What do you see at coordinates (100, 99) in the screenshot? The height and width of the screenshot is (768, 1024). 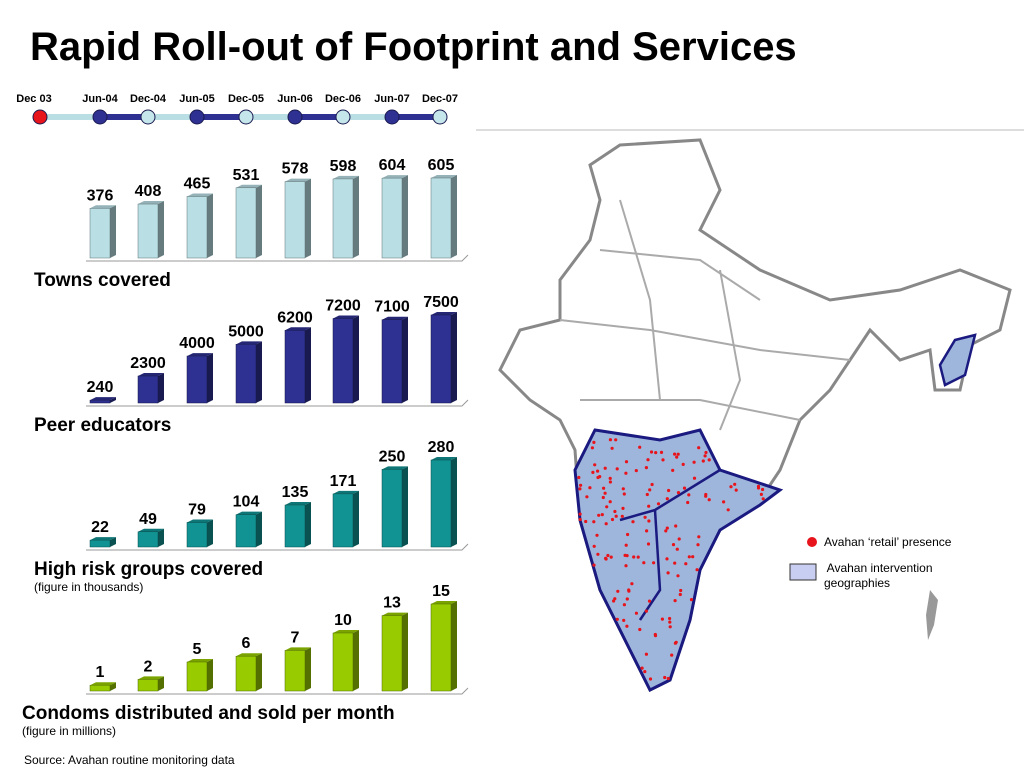 I see `timeline-label: Jun-04` at bounding box center [100, 99].